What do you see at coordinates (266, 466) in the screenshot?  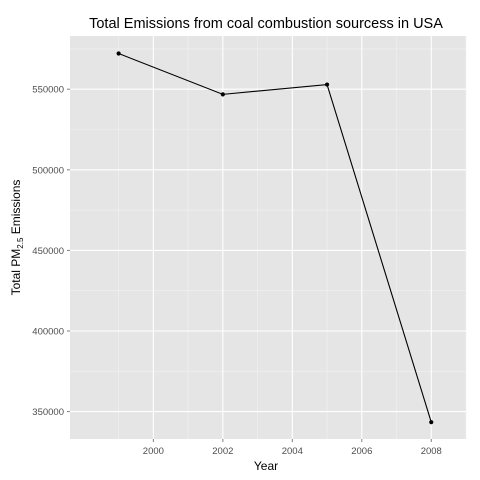 I see `x-axis-title: Year` at bounding box center [266, 466].